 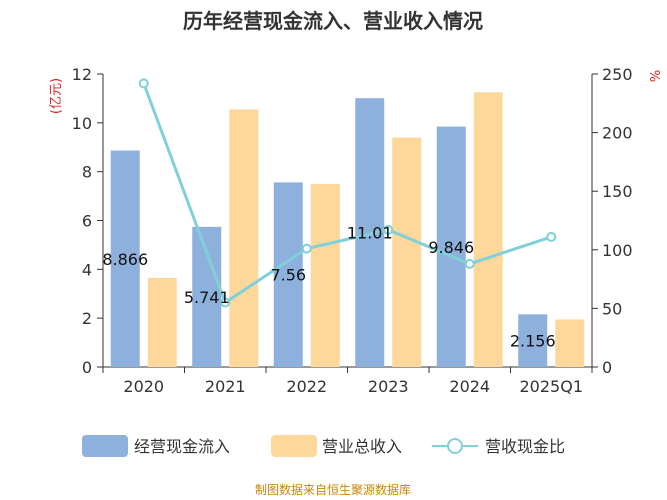 What do you see at coordinates (82, 74) in the screenshot?
I see `y-left-tick-label: 12` at bounding box center [82, 74].